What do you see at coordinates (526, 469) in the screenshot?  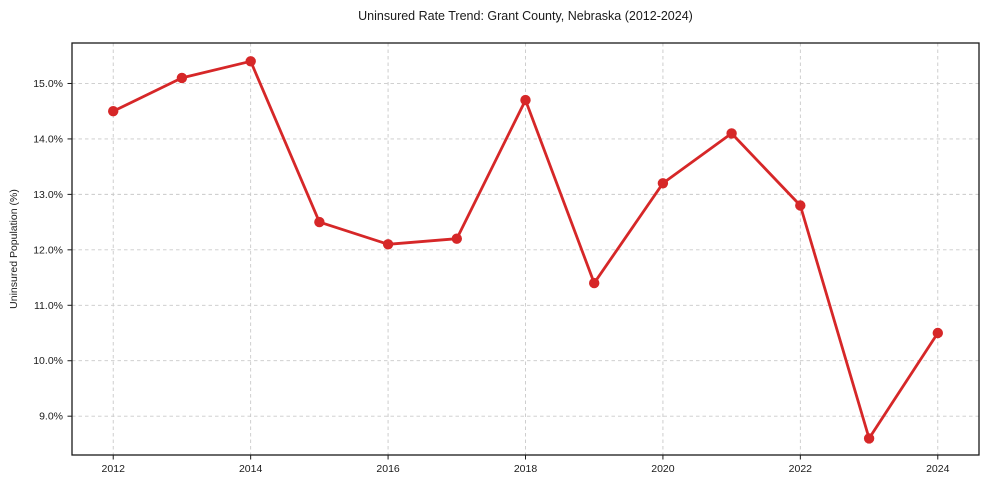 I see `x-tick-label: 2018` at bounding box center [526, 469].